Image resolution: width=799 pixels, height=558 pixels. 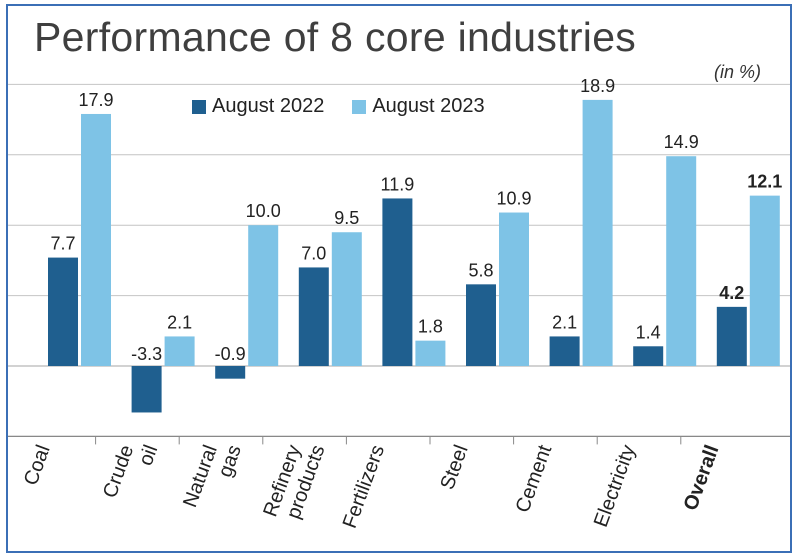 I want to click on data-label: -0.9, so click(x=230, y=354).